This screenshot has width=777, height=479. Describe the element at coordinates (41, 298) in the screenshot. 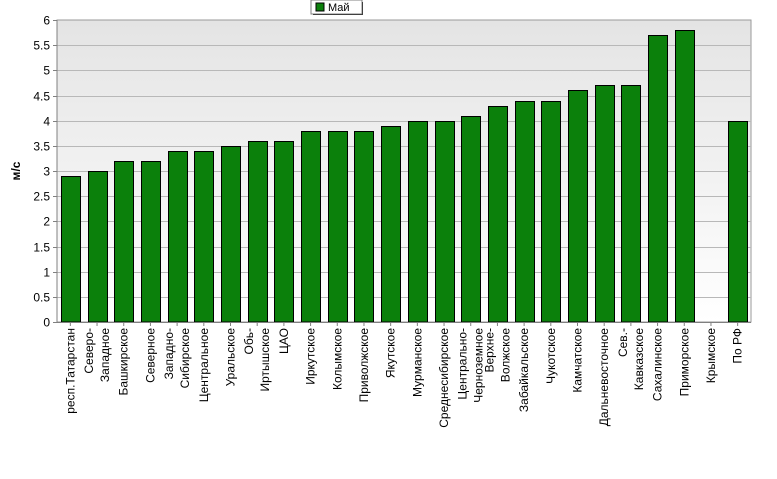

I see `y-tick-label: 0.5` at that location.